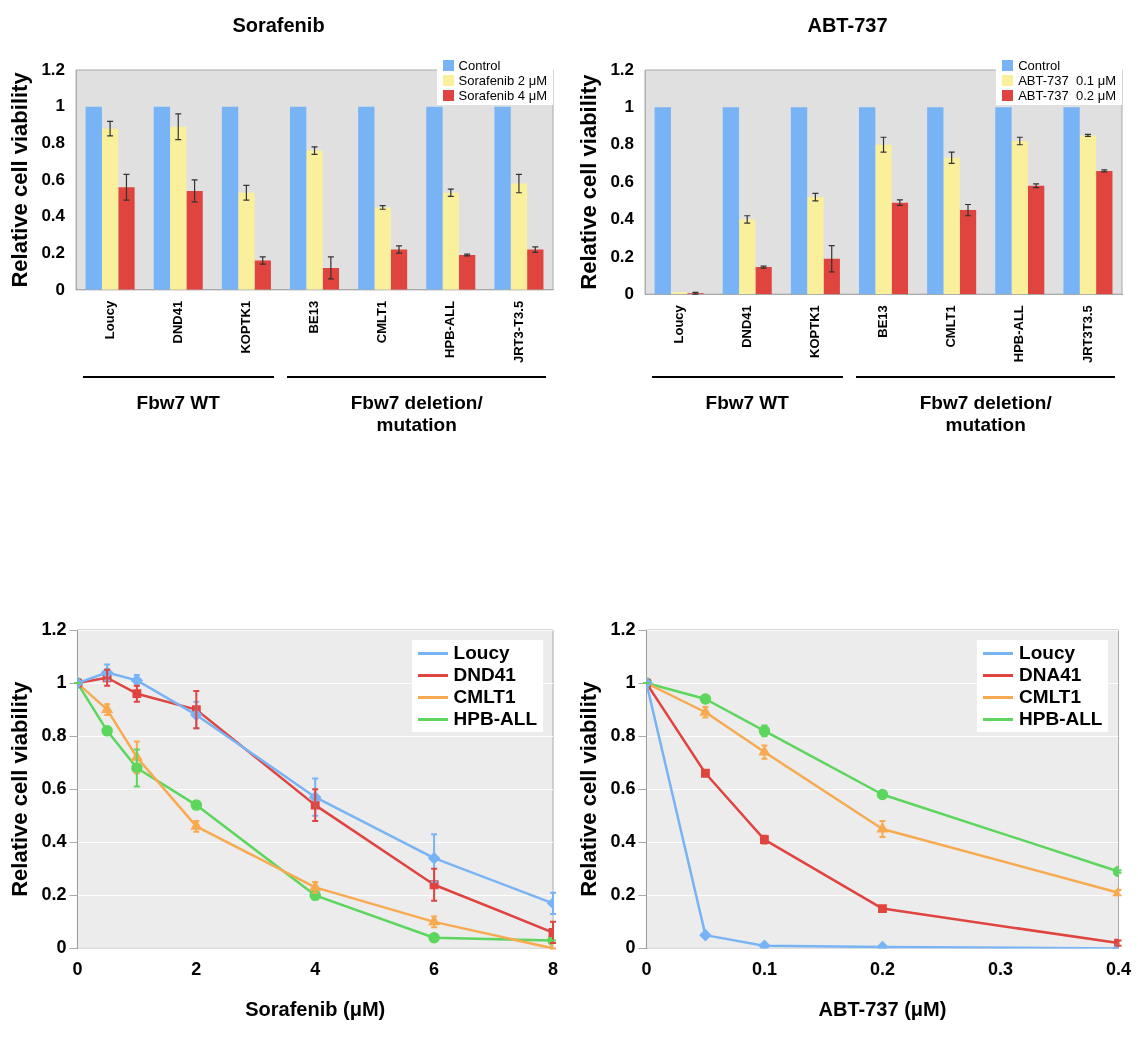  Describe the element at coordinates (434, 969) in the screenshot. I see `x-tick-label: 6` at that location.